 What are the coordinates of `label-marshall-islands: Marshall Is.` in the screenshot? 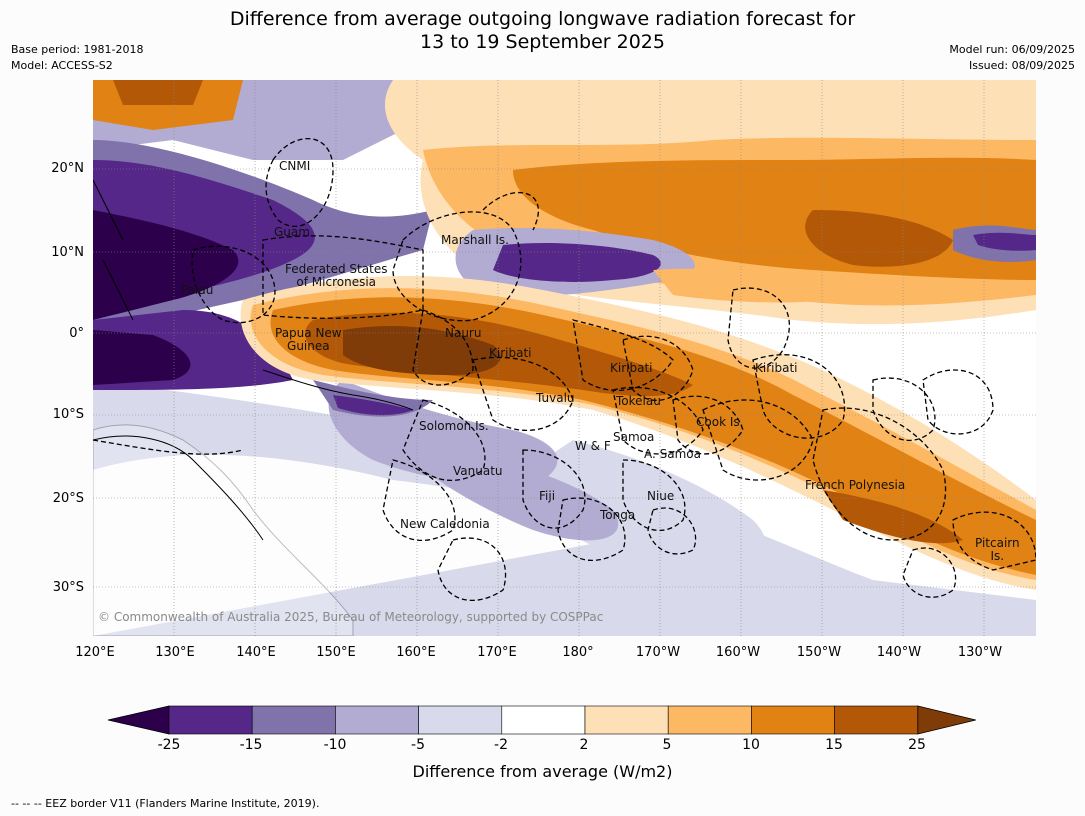 It's located at (475, 240).